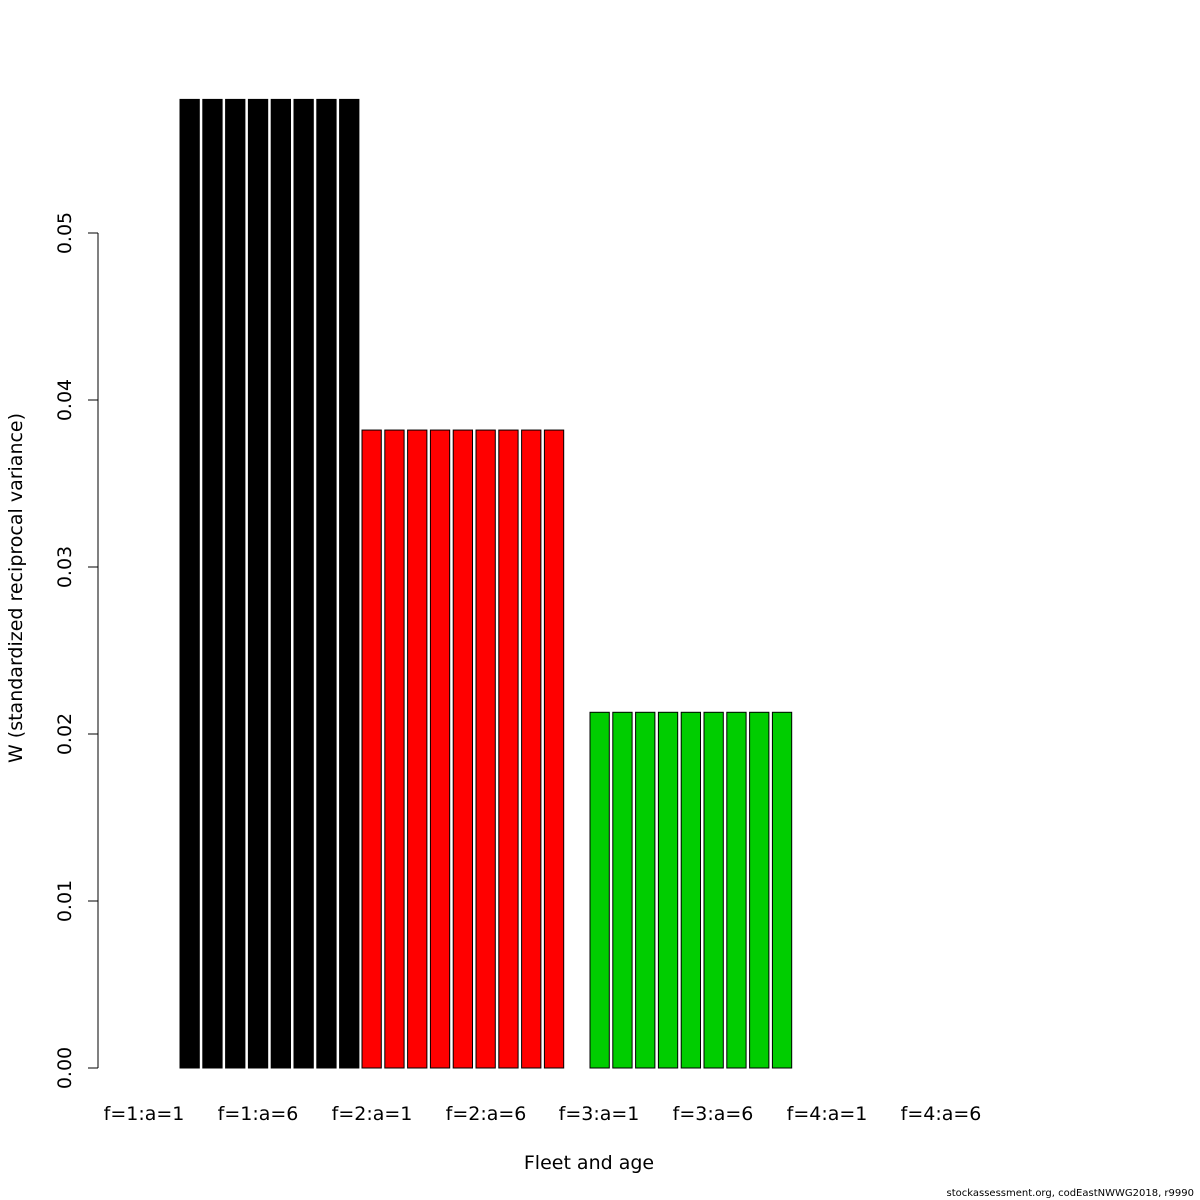 The width and height of the screenshot is (1200, 1200). What do you see at coordinates (65, 1068) in the screenshot?
I see `y-tick-label: 0.00` at bounding box center [65, 1068].